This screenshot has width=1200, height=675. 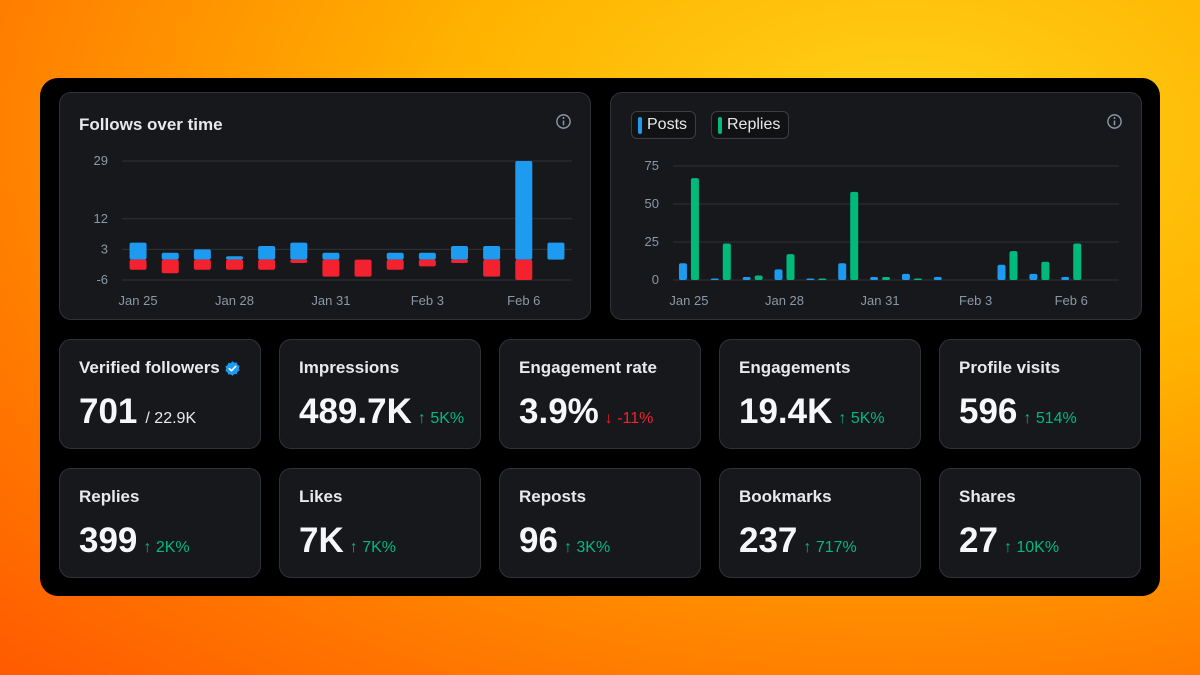 I want to click on stat-impressions: Impressions 489.7K ↑ 5K%, so click(x=380, y=394).